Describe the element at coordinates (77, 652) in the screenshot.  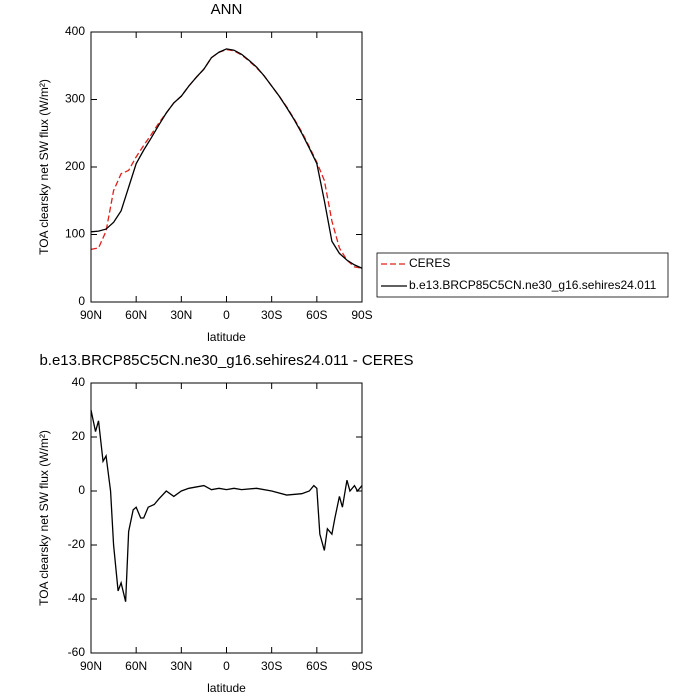
I see `y-tick-label: -60` at that location.